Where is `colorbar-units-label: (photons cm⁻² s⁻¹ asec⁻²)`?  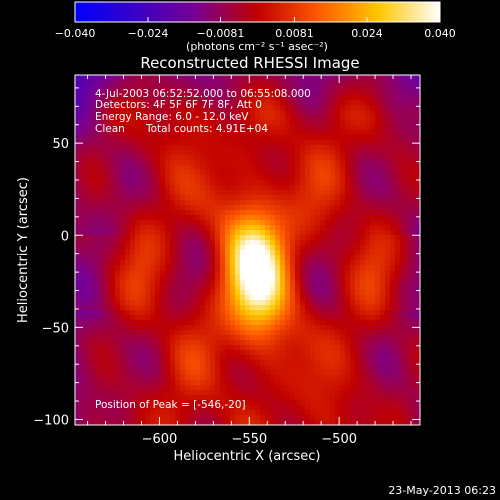
colorbar-units-label: (photons cm⁻² s⁻¹ asec⁻²) is located at coordinates (257, 46).